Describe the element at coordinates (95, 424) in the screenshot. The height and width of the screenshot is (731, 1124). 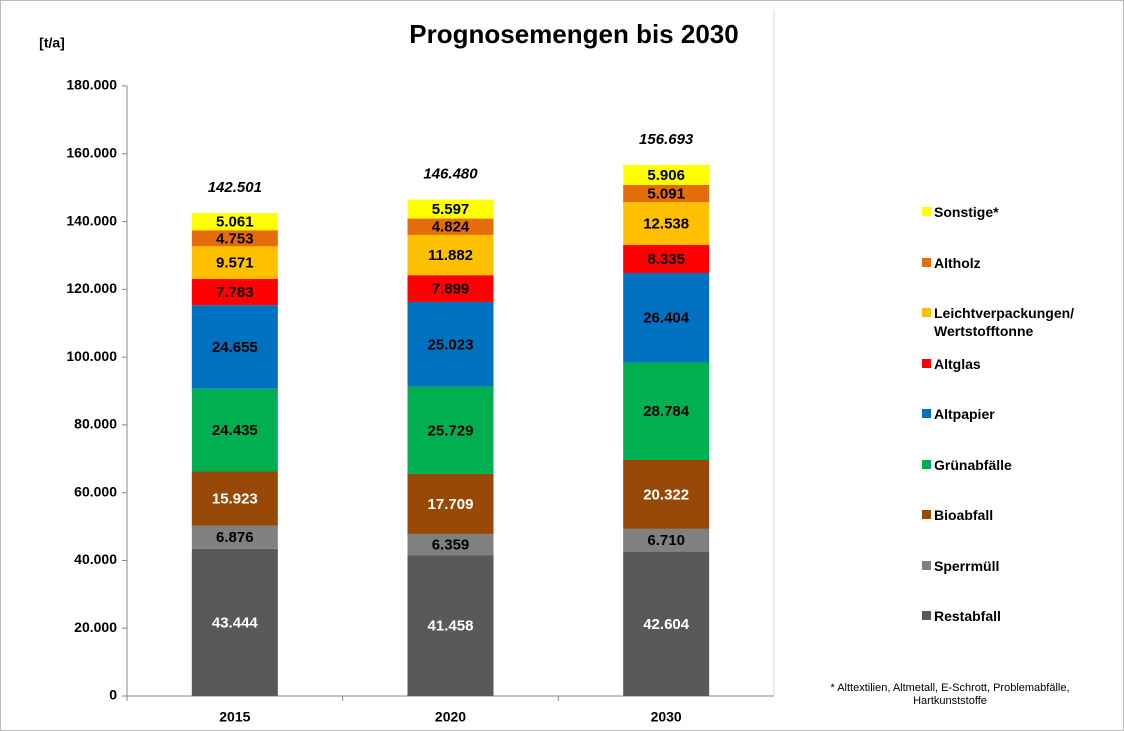
I see `y-tick-label: 80.000` at that location.